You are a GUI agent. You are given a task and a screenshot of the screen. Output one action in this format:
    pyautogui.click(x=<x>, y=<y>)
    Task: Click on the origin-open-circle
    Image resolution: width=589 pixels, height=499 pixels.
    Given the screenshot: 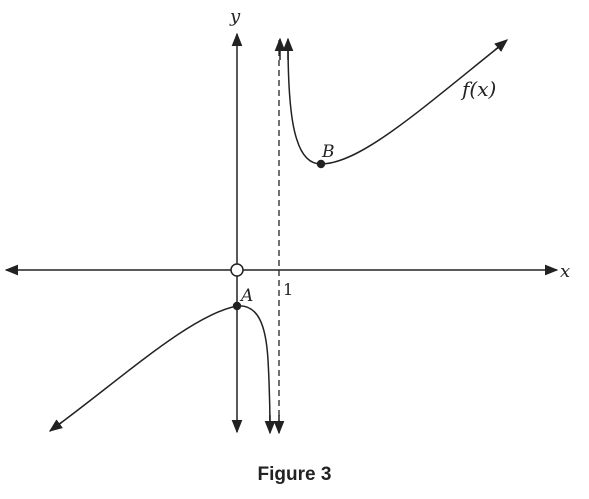 What is the action you would take?
    pyautogui.click(x=237, y=270)
    